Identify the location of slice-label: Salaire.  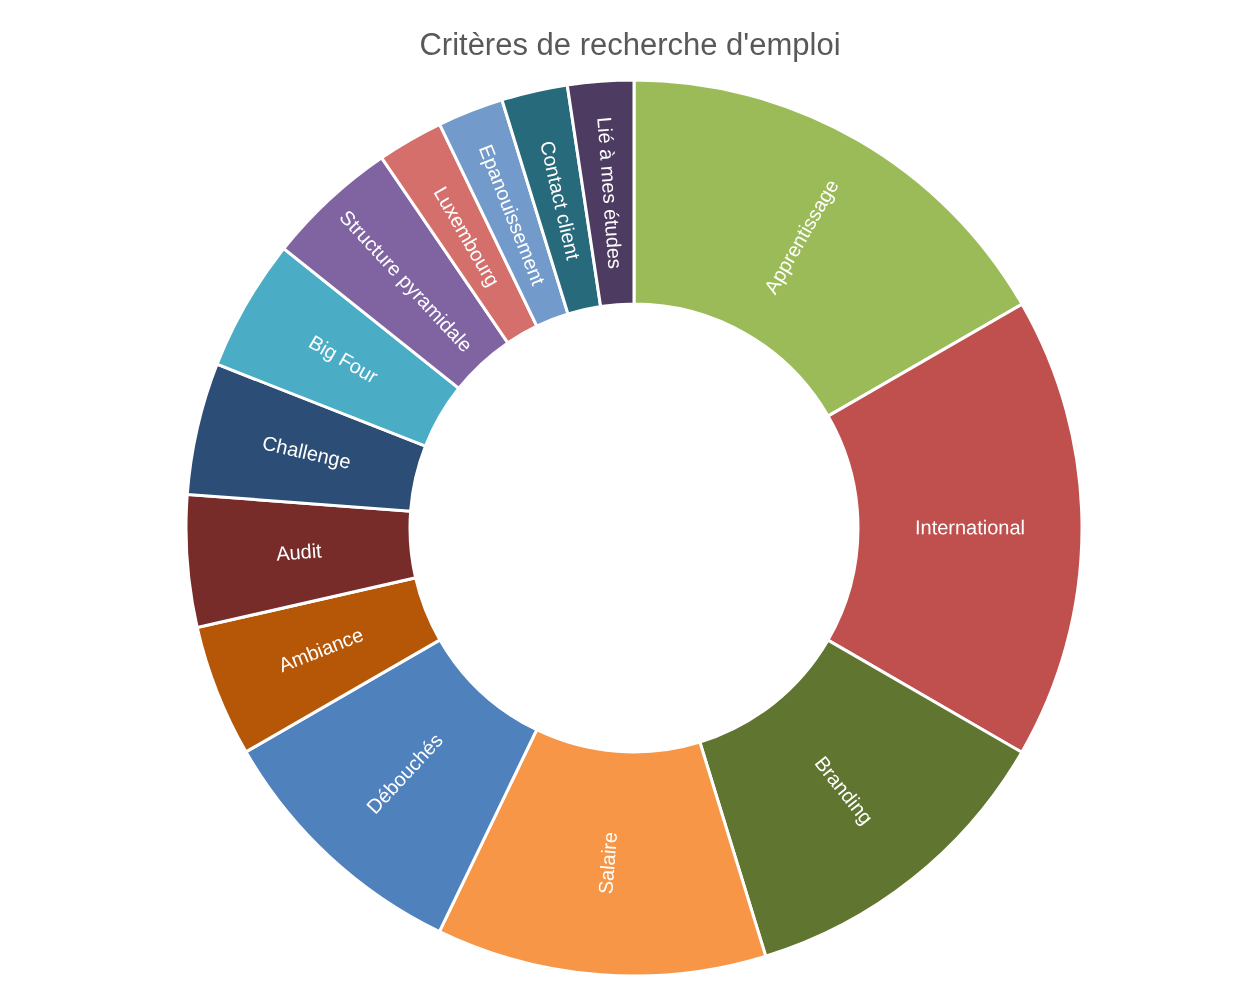
(607, 863).